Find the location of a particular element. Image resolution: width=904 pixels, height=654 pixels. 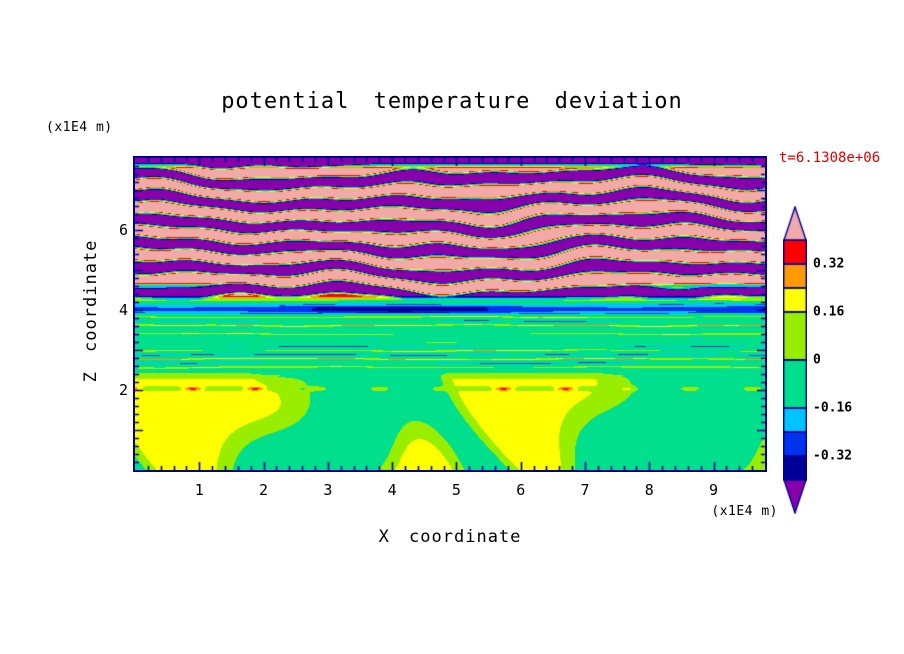

x-tick-label: 8 is located at coordinates (649, 490).